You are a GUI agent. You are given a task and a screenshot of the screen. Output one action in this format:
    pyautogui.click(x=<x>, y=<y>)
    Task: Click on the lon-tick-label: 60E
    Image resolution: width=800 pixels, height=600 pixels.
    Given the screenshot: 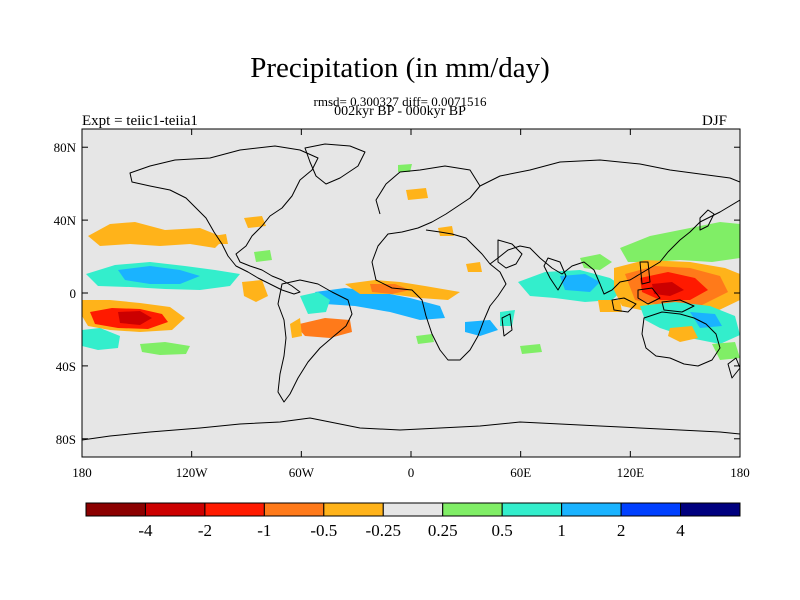 What is the action you would take?
    pyautogui.click(x=520, y=472)
    